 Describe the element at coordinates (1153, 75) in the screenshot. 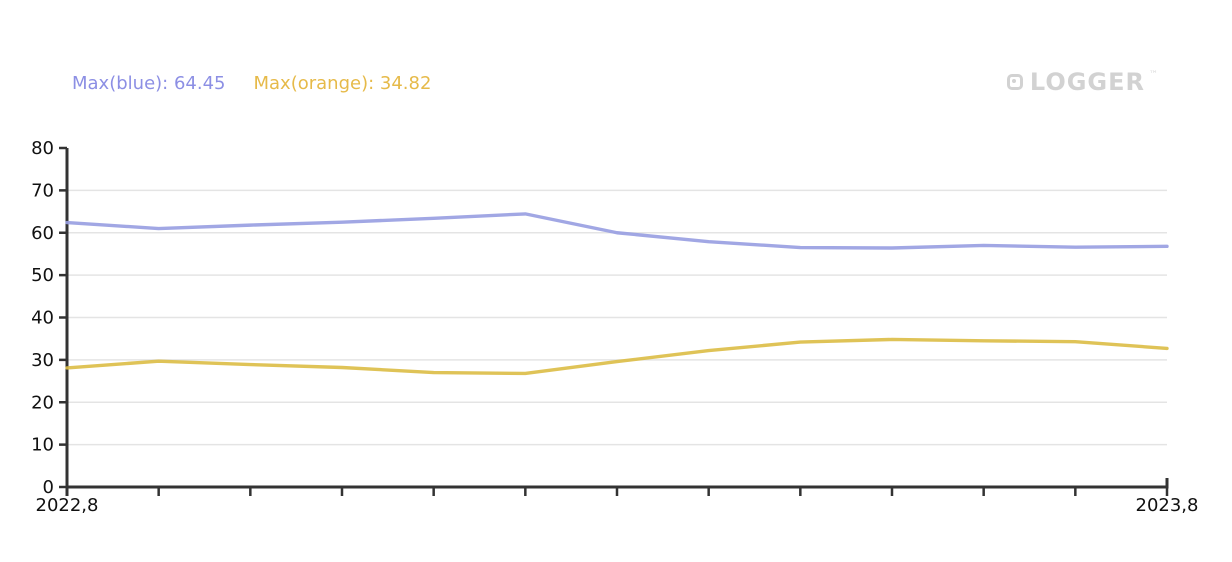

I see `trademark-icon: ™` at that location.